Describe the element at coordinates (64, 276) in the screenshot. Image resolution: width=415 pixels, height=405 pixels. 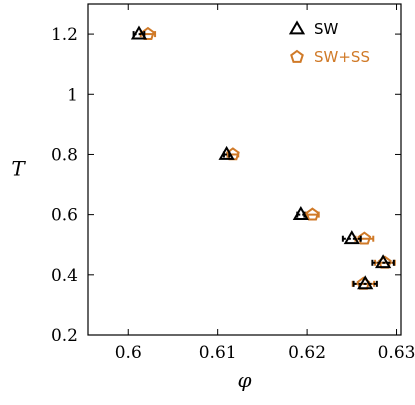
I see `y-tick-label: 0.4` at that location.